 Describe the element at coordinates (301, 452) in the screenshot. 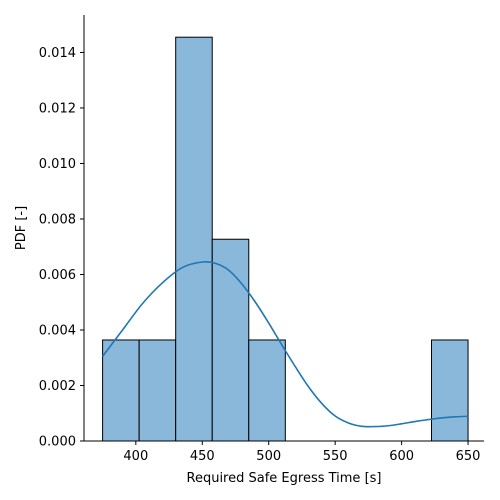

I see `x-ticks-layer: 400 450 500 550 600 650` at that location.